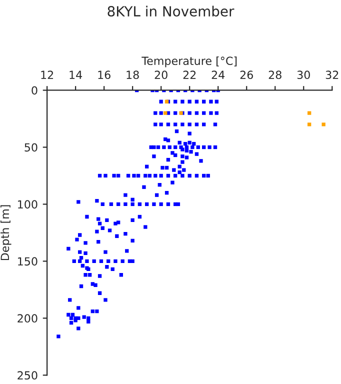 The image size is (341, 384). What do you see at coordinates (303, 75) in the screenshot?
I see `x-tick-label: 30` at bounding box center [303, 75].